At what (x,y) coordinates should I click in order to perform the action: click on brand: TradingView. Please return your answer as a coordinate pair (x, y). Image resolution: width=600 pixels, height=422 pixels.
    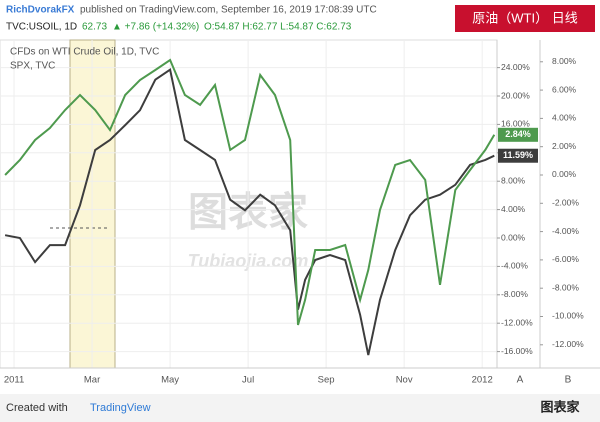
    Looking at the image, I should click on (120, 408).